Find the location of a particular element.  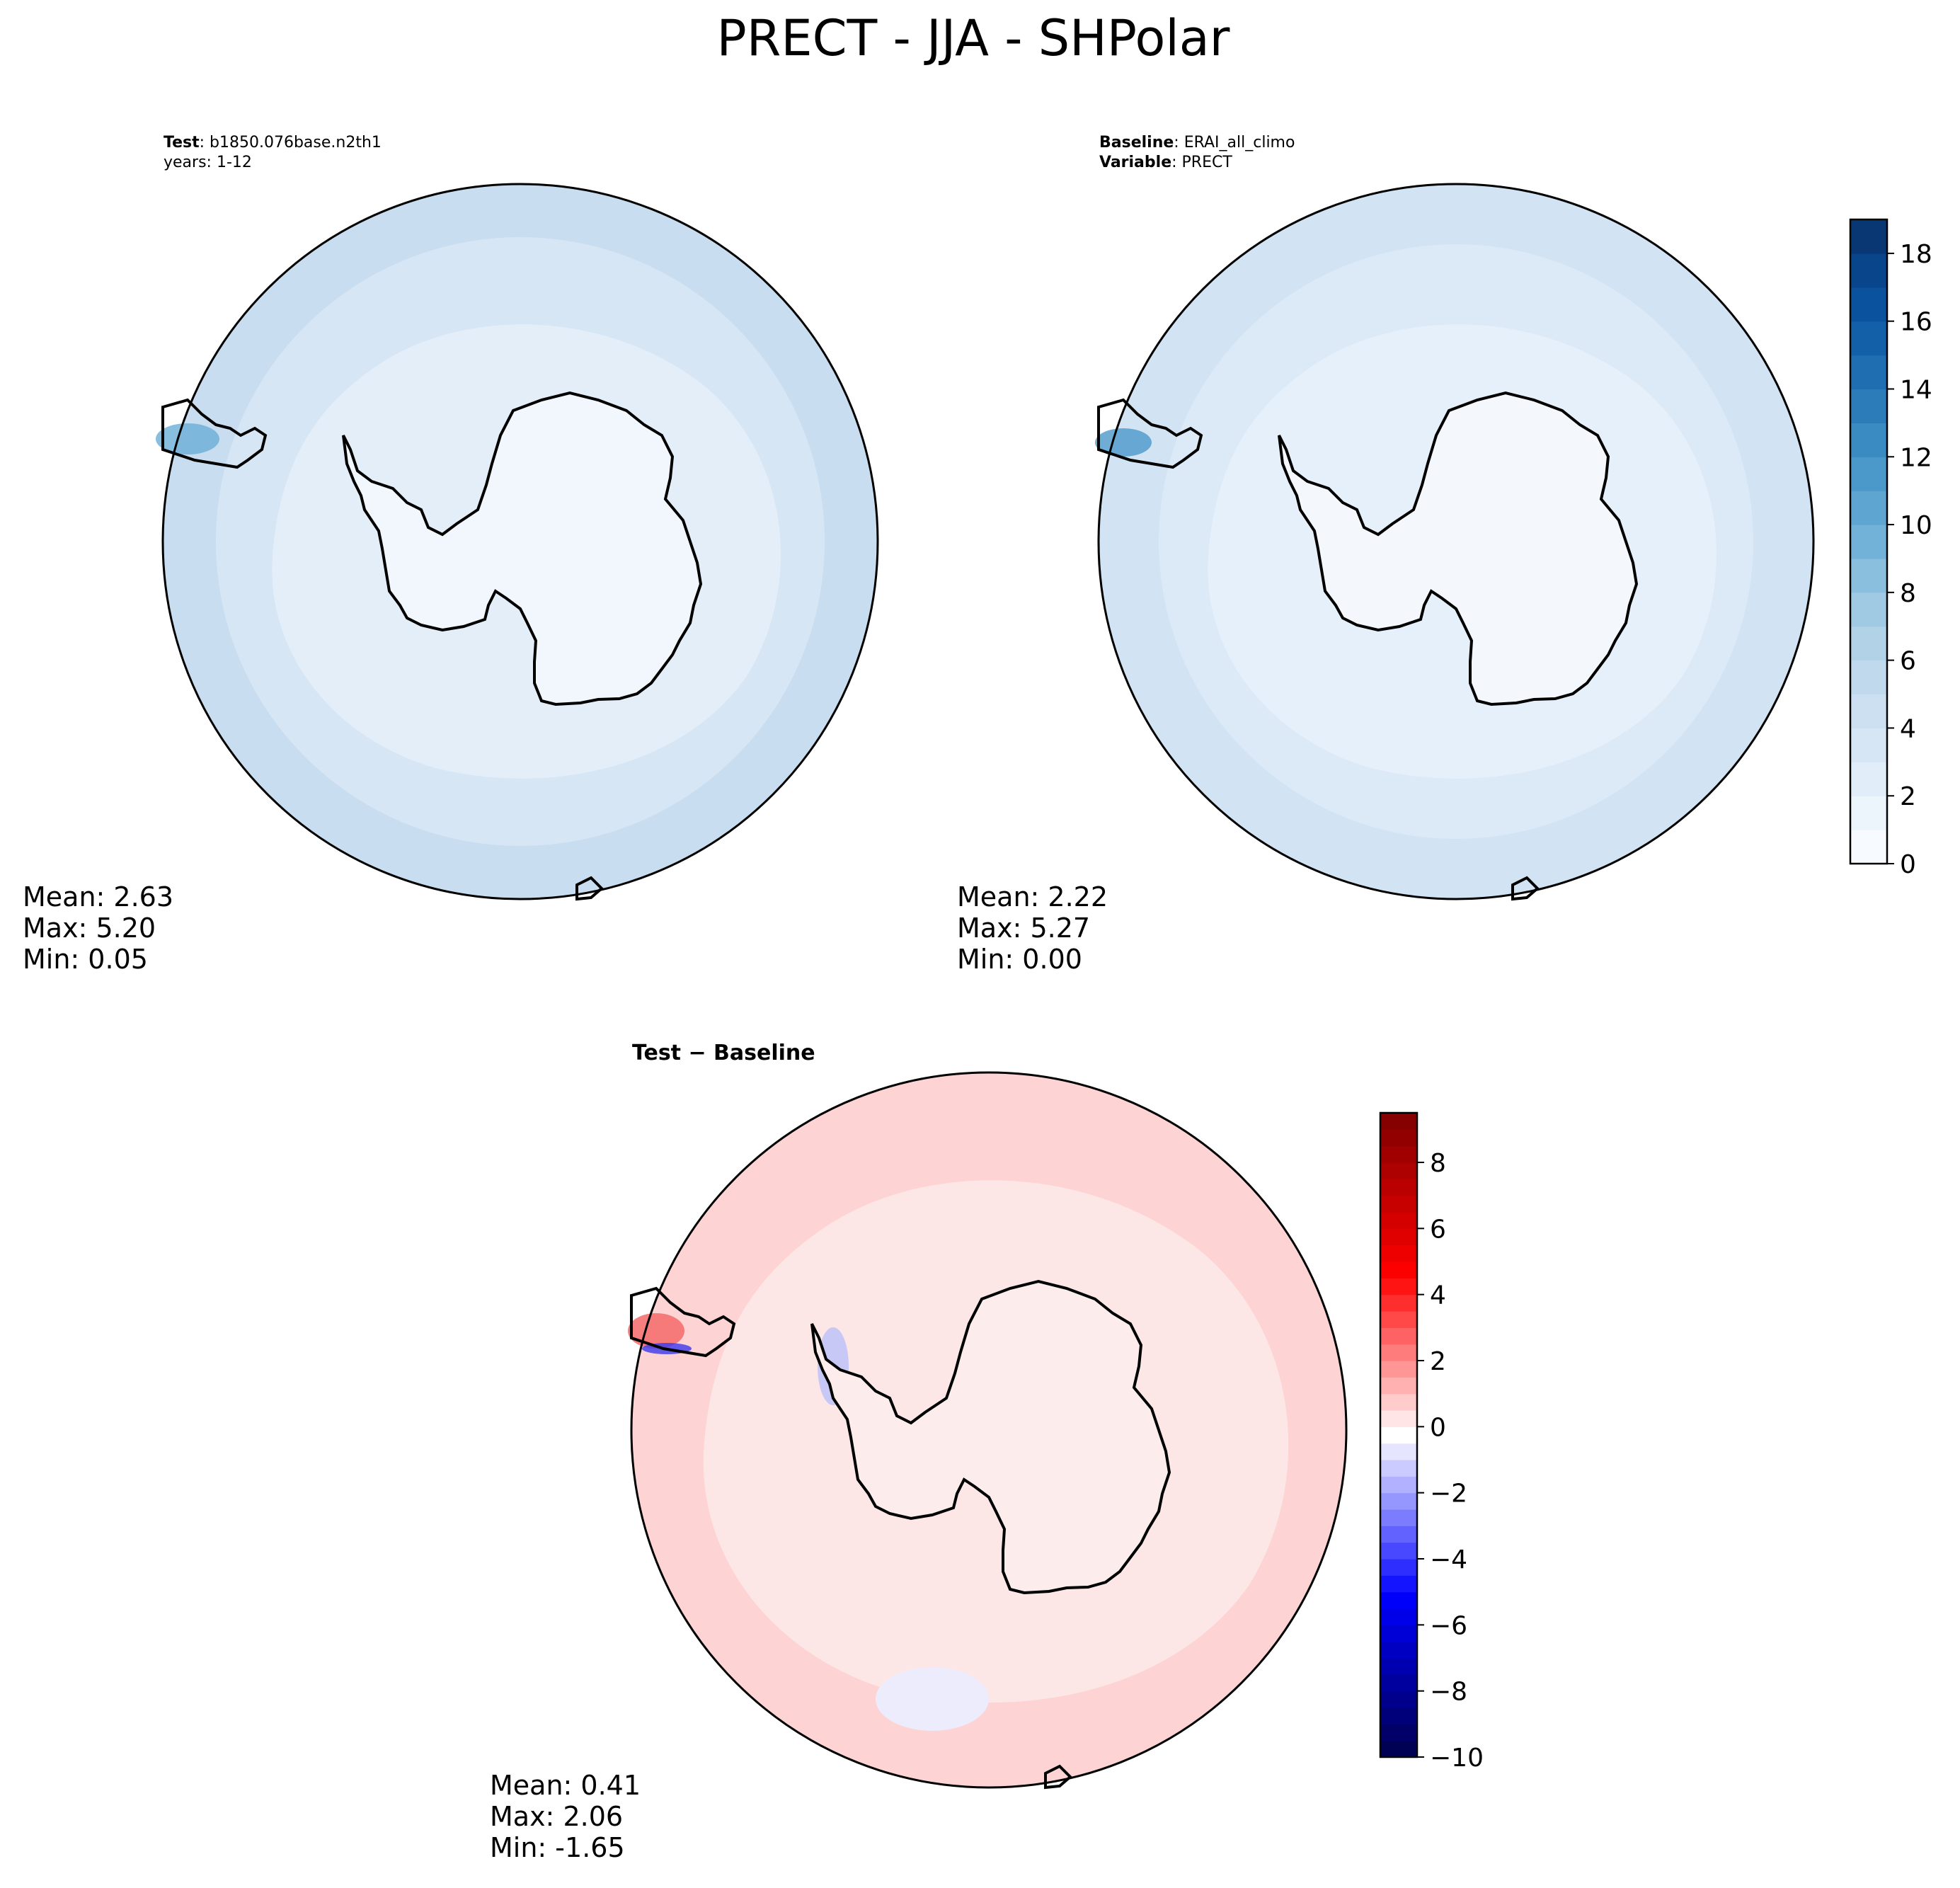

variable-label: Variable: PRECT is located at coordinates (1165, 162).